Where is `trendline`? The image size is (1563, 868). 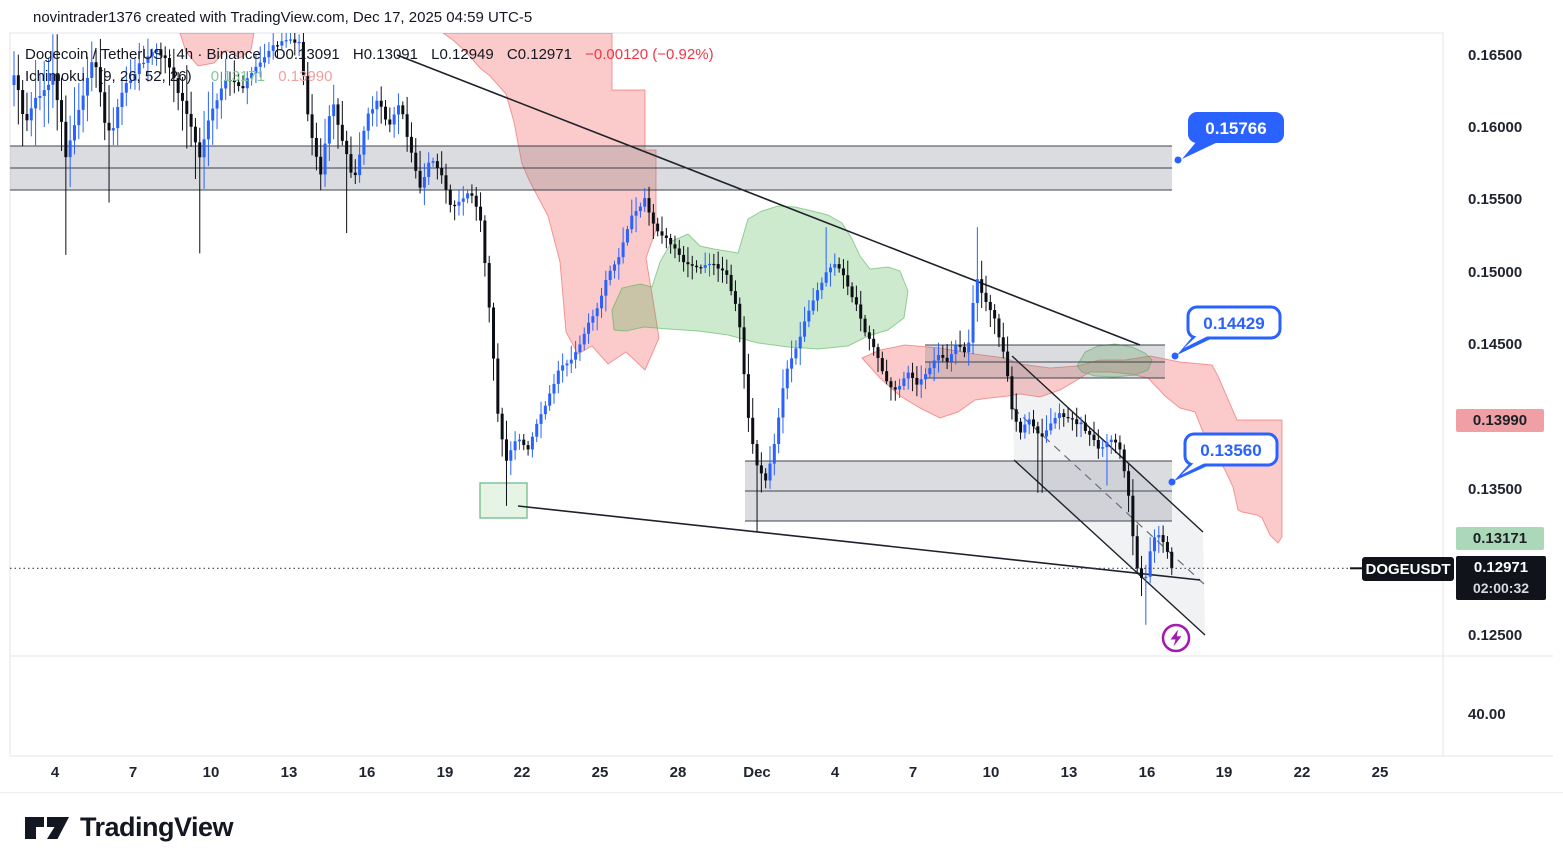
trendline is located at coordinates (859, 543).